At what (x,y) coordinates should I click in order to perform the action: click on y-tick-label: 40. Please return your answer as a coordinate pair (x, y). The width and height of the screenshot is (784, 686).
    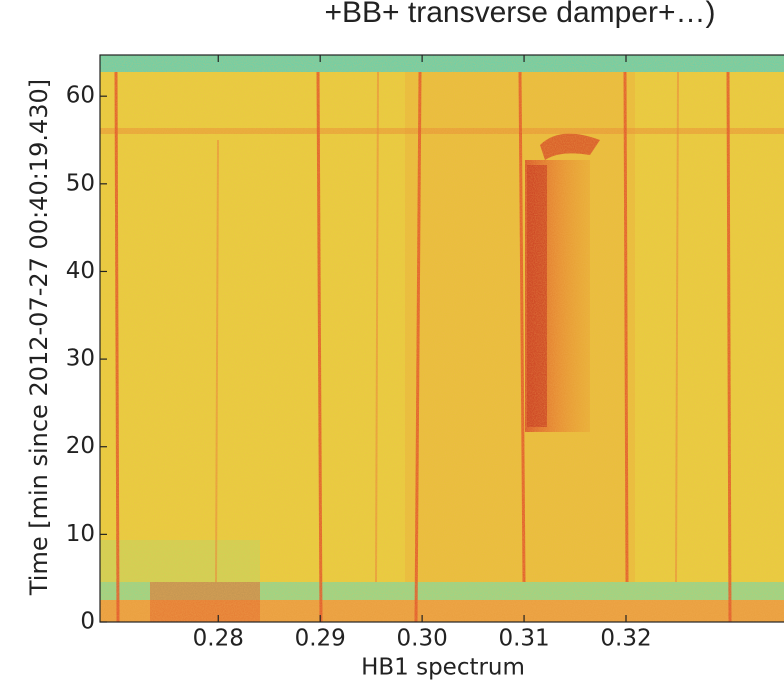
    Looking at the image, I should click on (80, 271).